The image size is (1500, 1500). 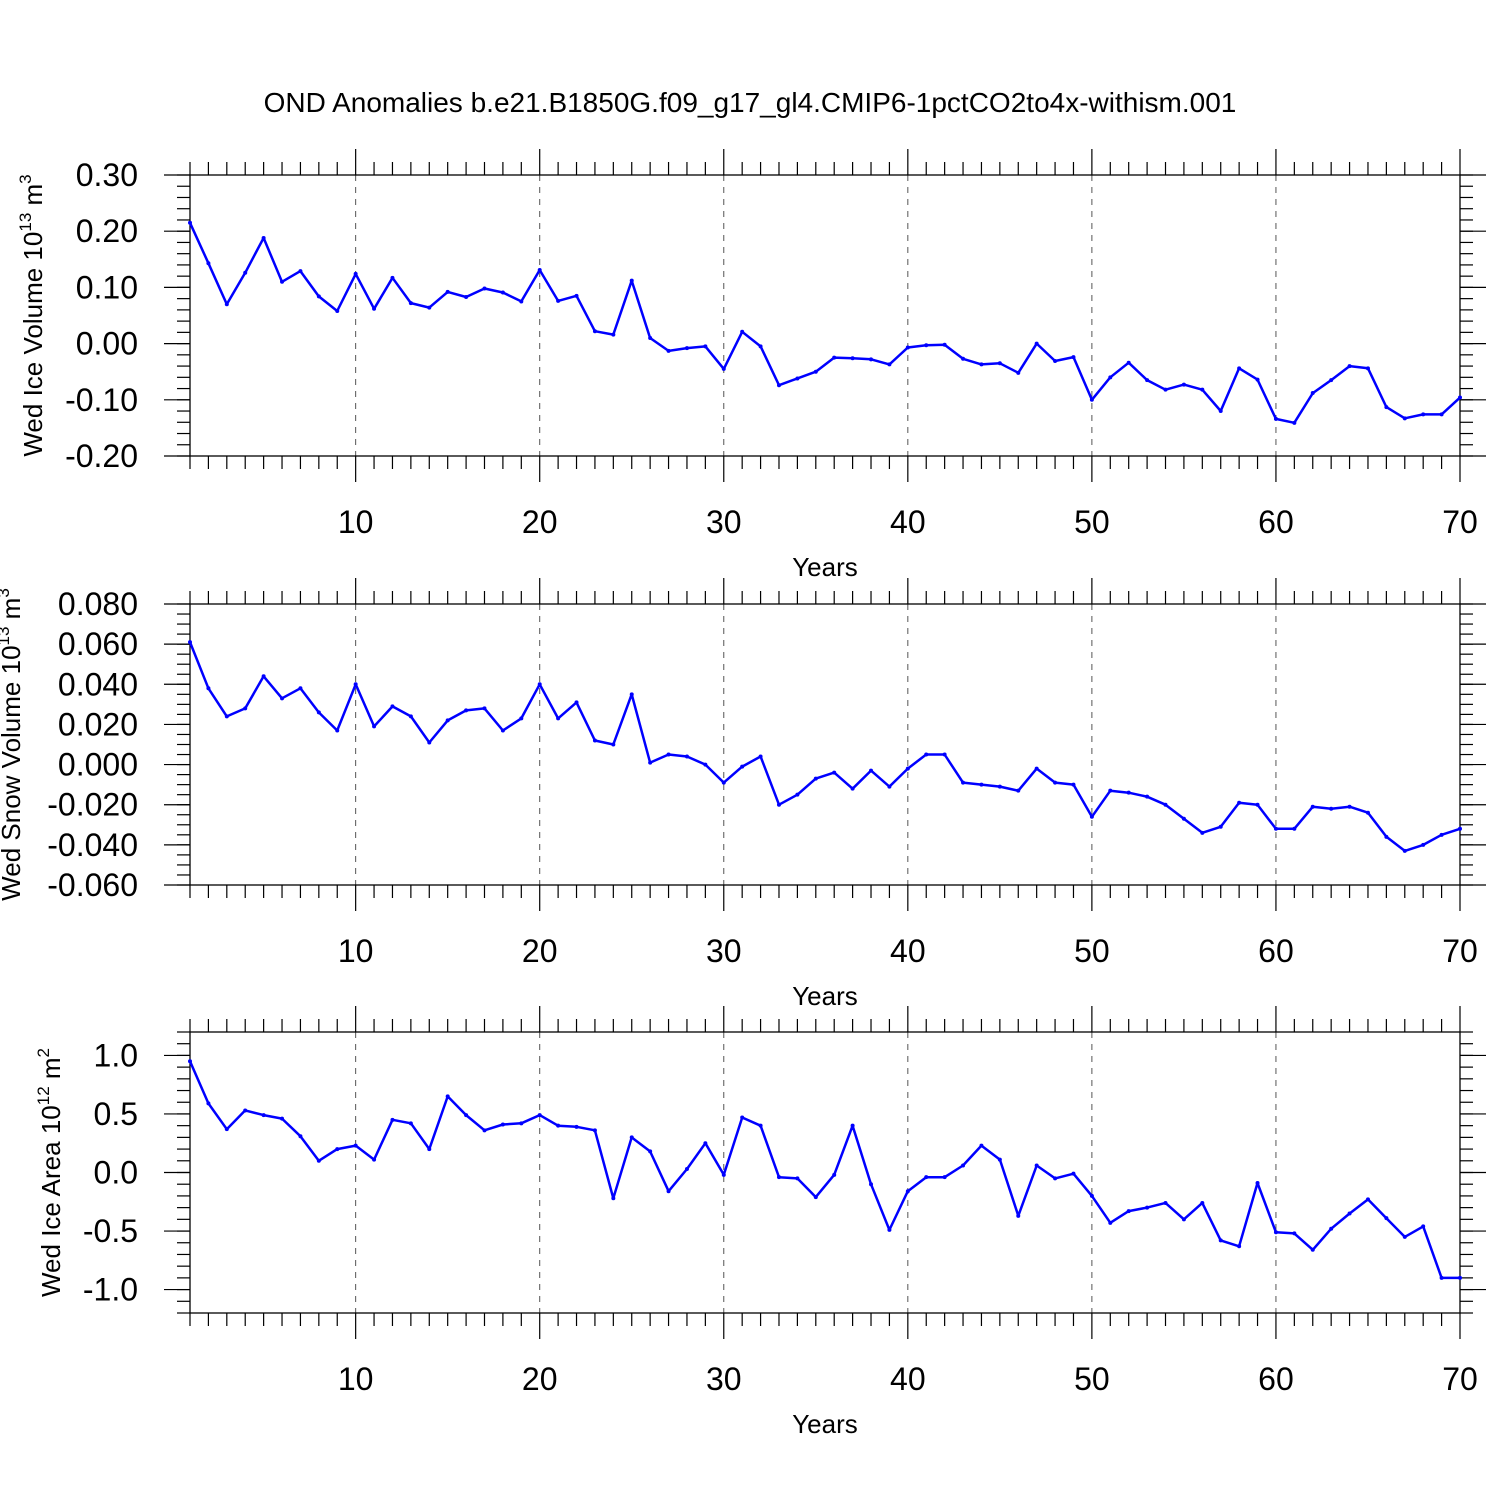 I want to click on y-tick-label: 0.0, so click(x=116, y=1173).